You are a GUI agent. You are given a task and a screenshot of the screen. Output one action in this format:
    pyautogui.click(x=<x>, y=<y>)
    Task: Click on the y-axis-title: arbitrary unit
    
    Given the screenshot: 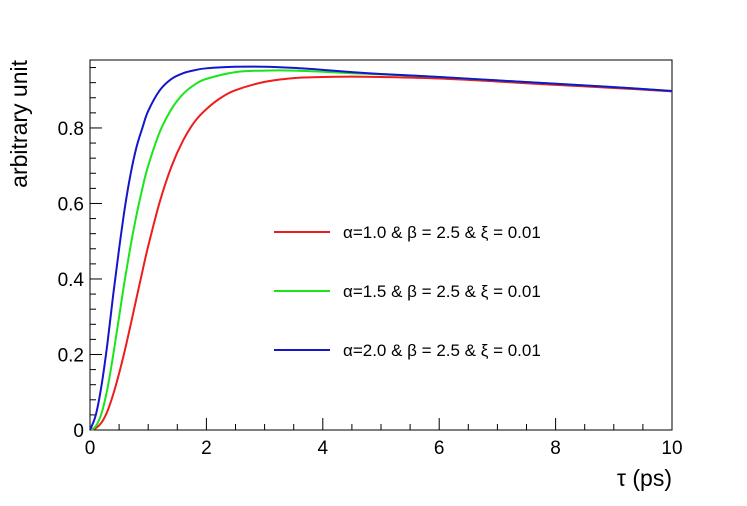 What is the action you would take?
    pyautogui.click(x=19, y=123)
    